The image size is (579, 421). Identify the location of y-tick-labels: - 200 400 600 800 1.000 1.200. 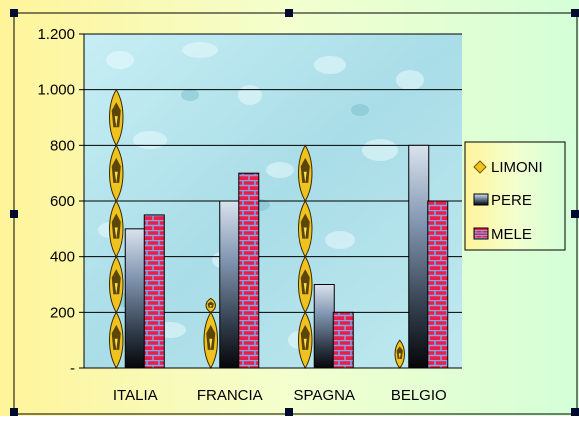
(56, 201).